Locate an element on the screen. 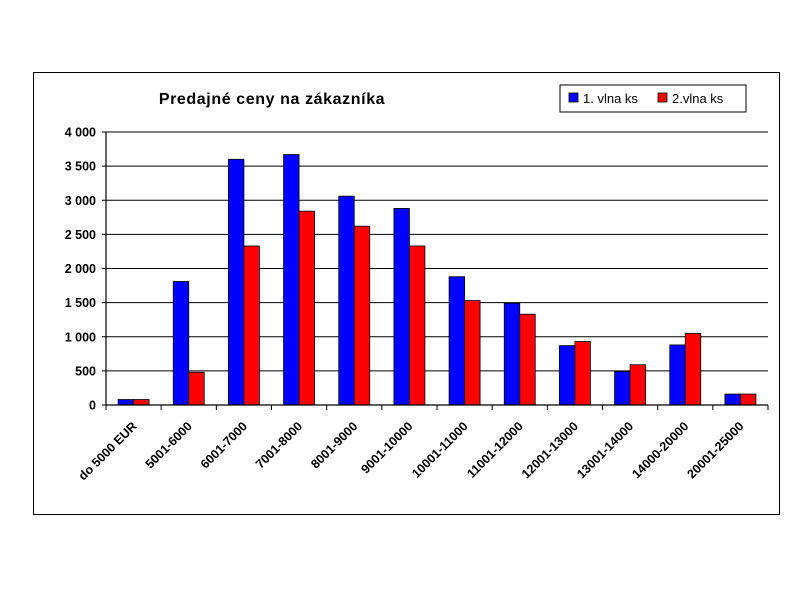  y-axis-tick-labels: 0 500 1 000 1 500 2 000 2 500 3 000 3 500 4 000 is located at coordinates (80, 269).